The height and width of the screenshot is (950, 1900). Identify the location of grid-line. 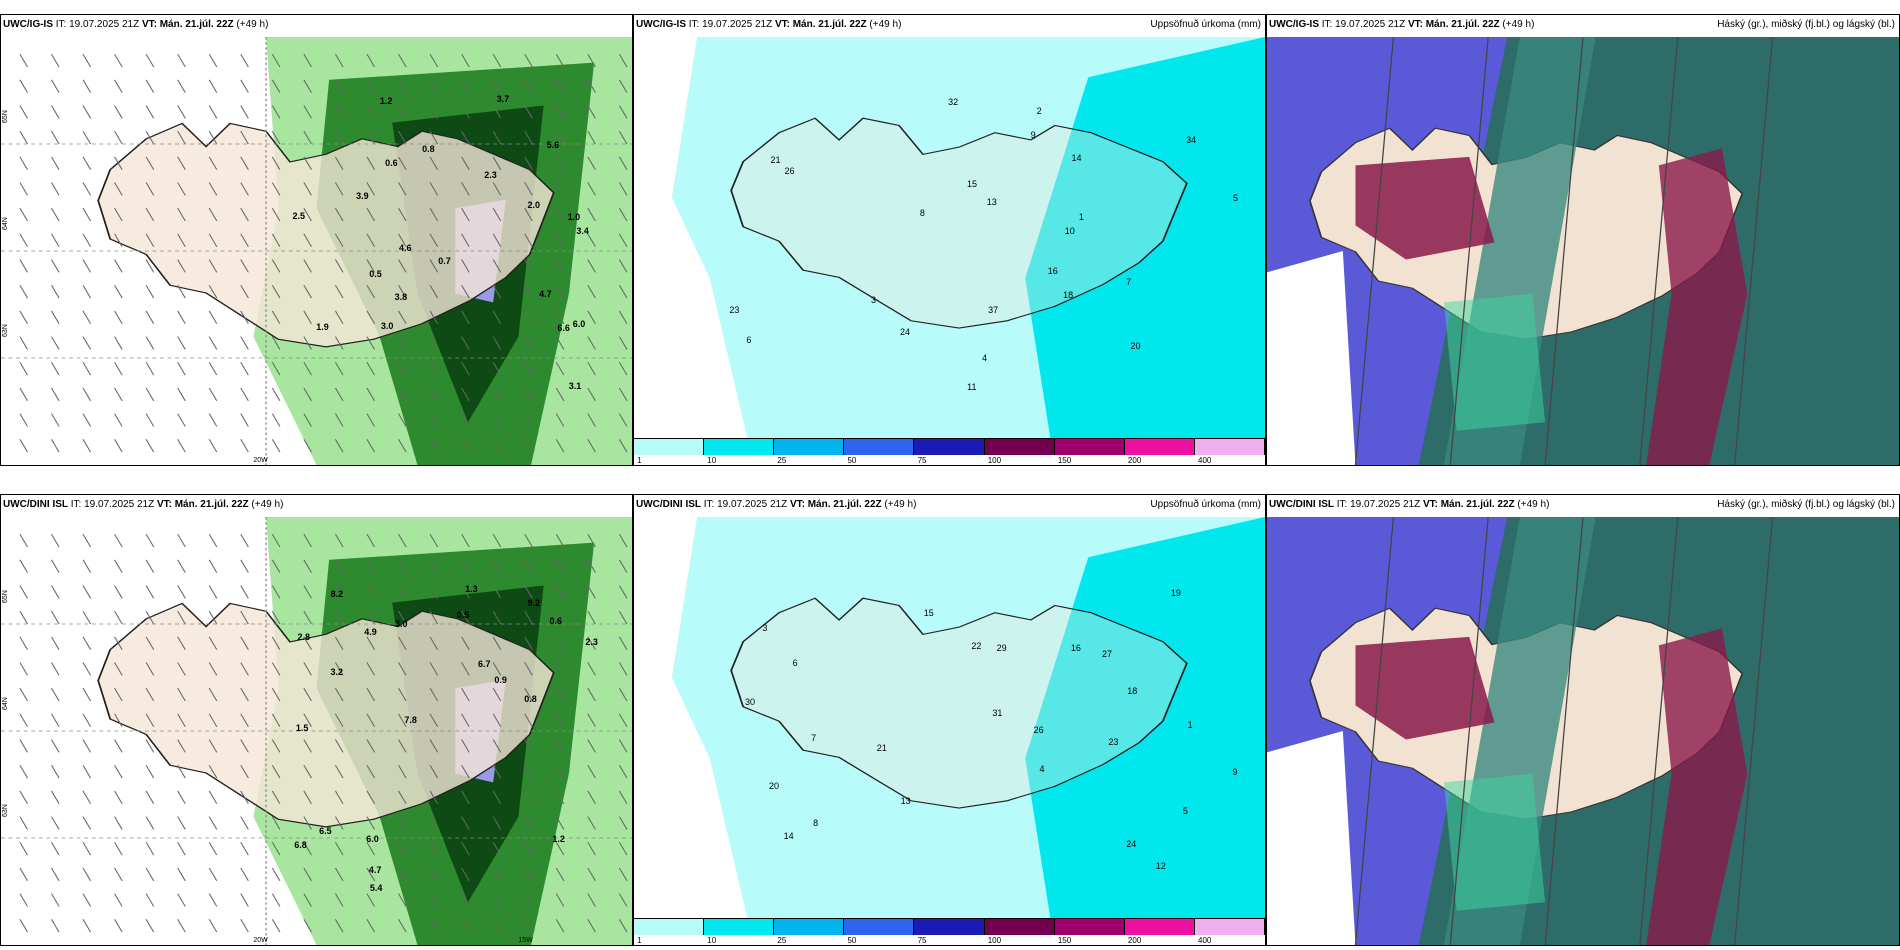
(1564, 251).